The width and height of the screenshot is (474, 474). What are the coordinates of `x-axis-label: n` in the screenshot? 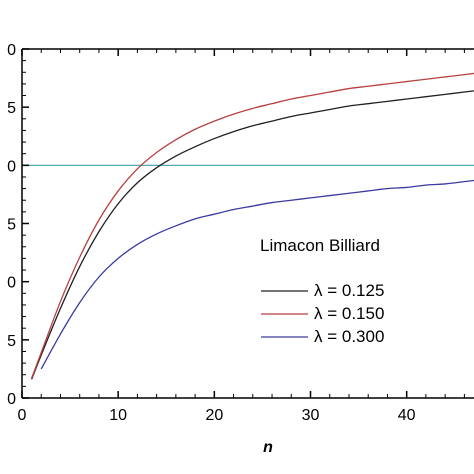 It's located at (268, 447).